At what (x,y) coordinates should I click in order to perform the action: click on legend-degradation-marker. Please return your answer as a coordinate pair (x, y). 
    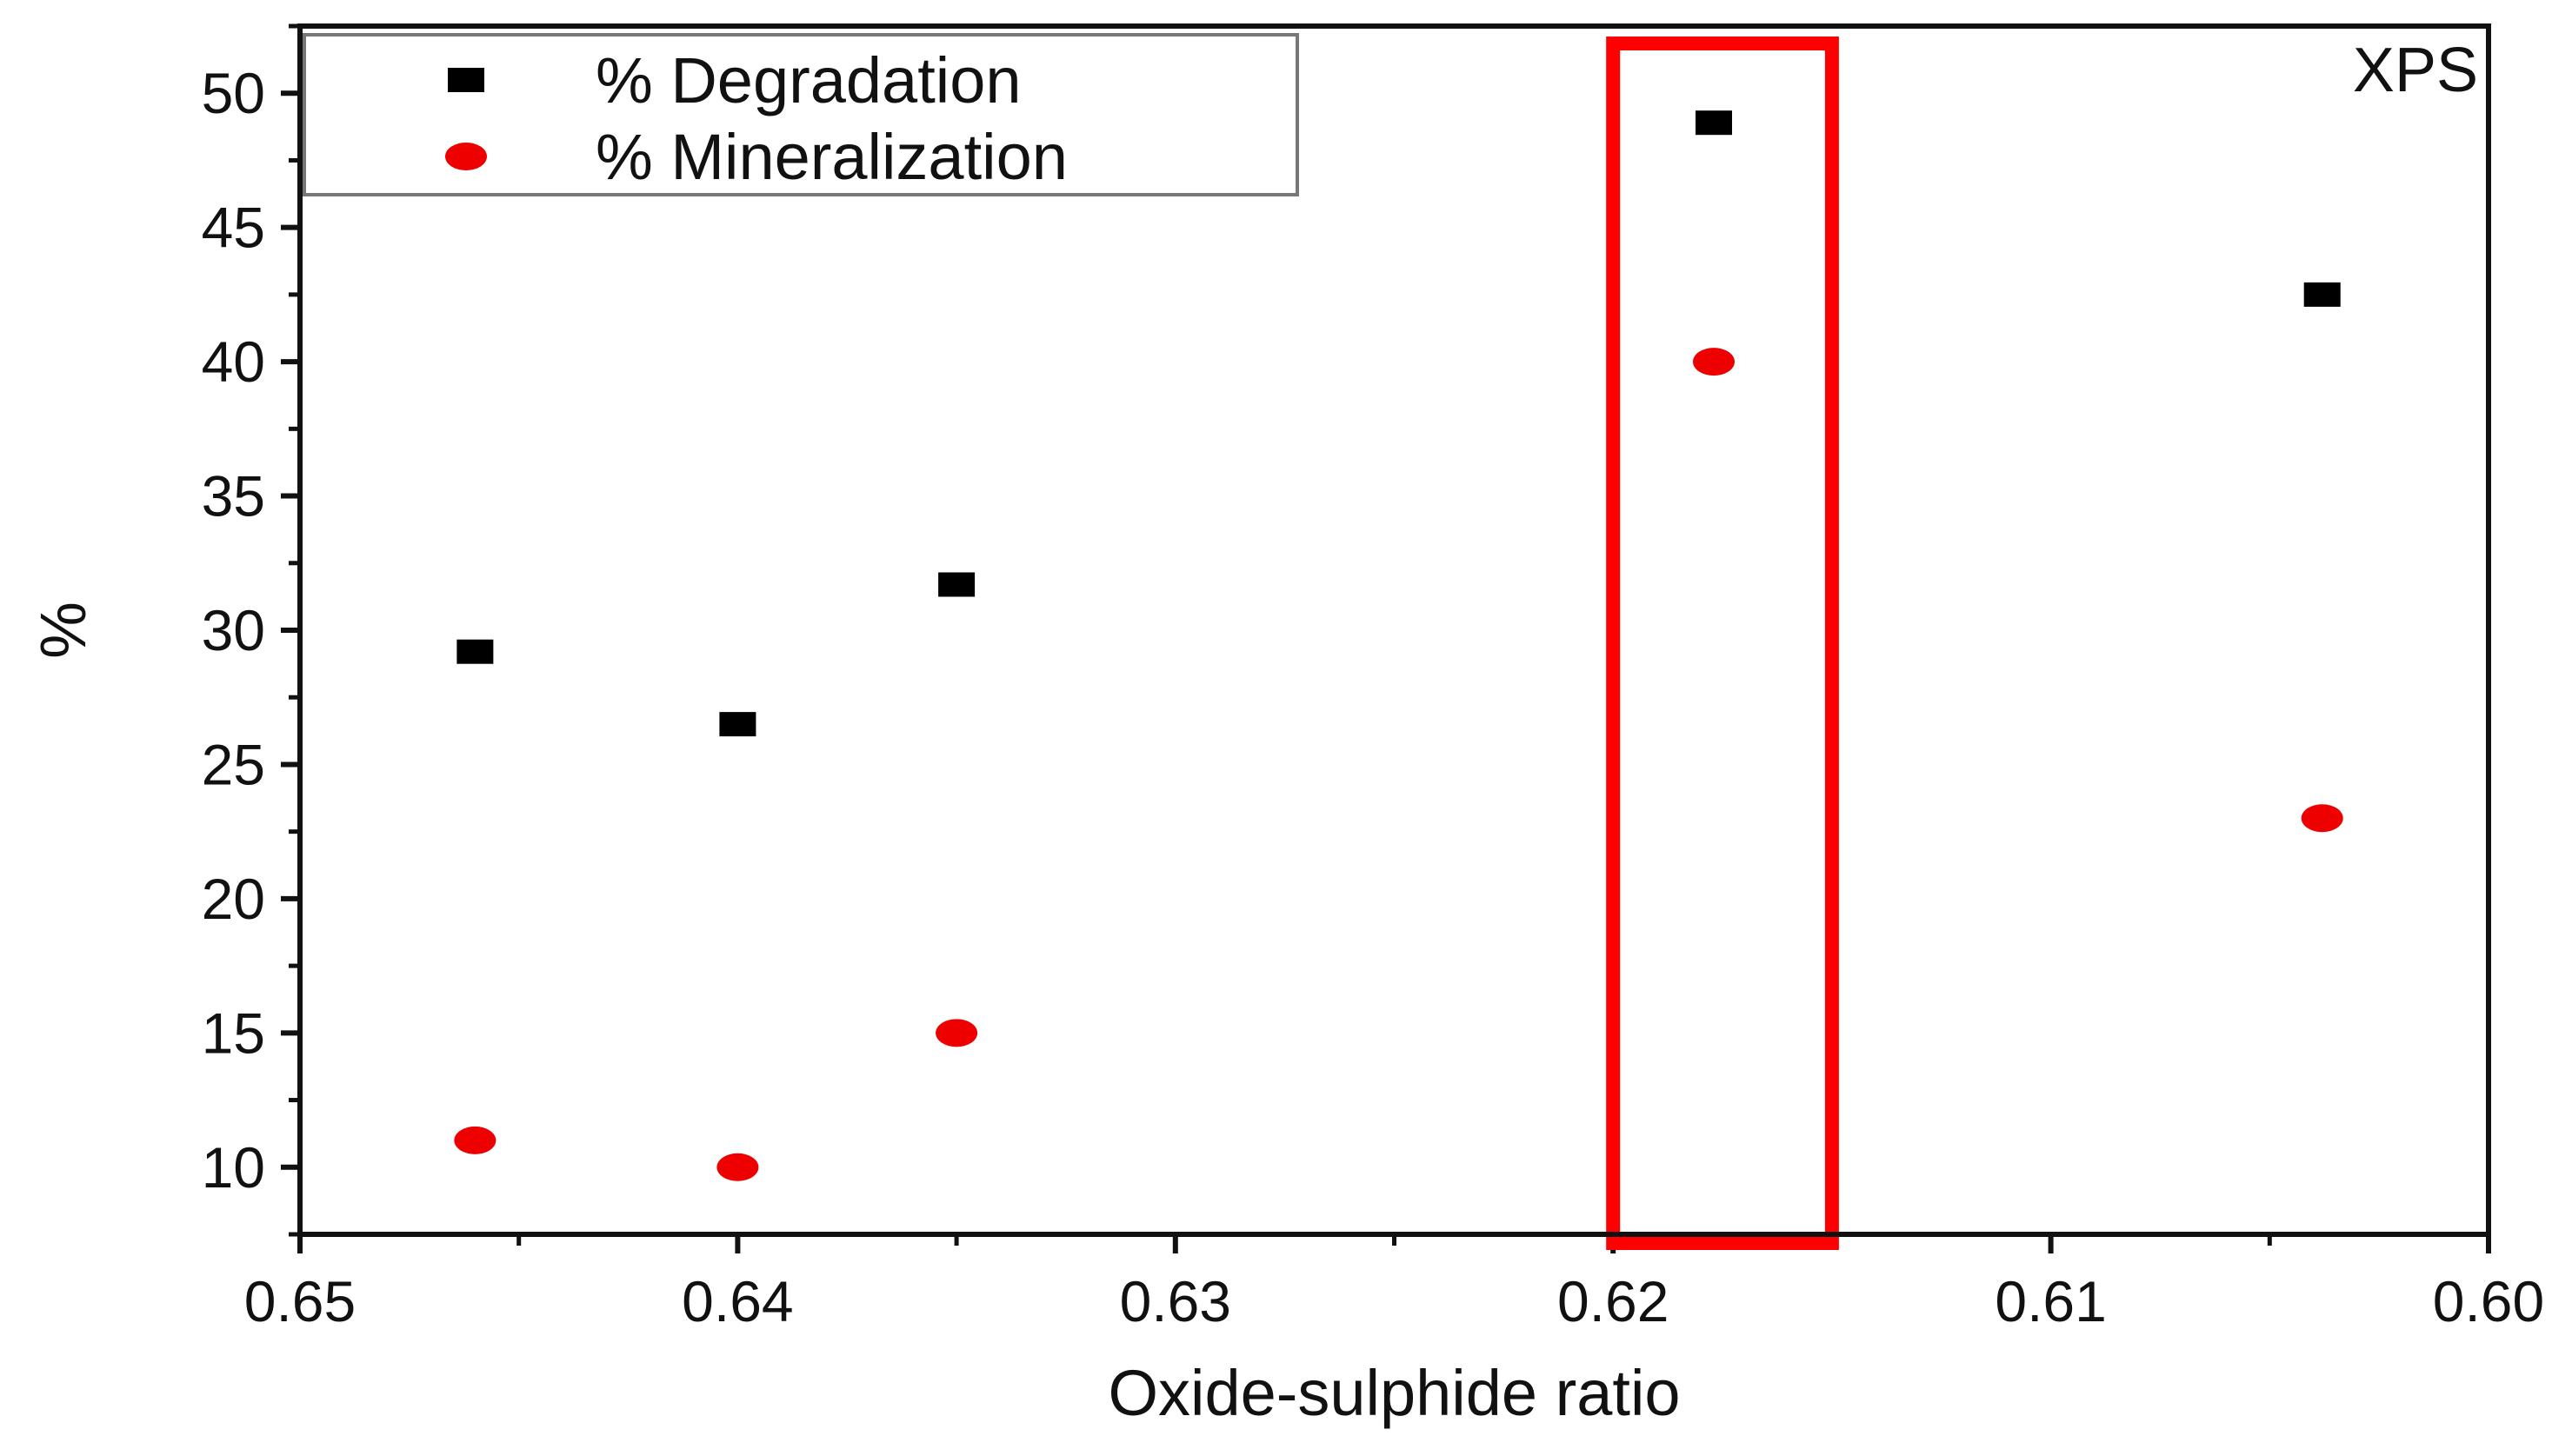
    Looking at the image, I should click on (466, 80).